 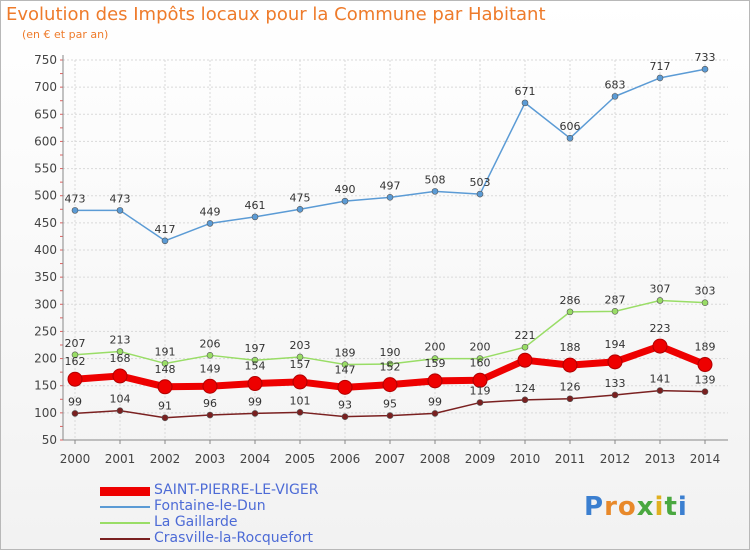 What do you see at coordinates (570, 459) in the screenshot?
I see `x-tick-label: 2011` at bounding box center [570, 459].